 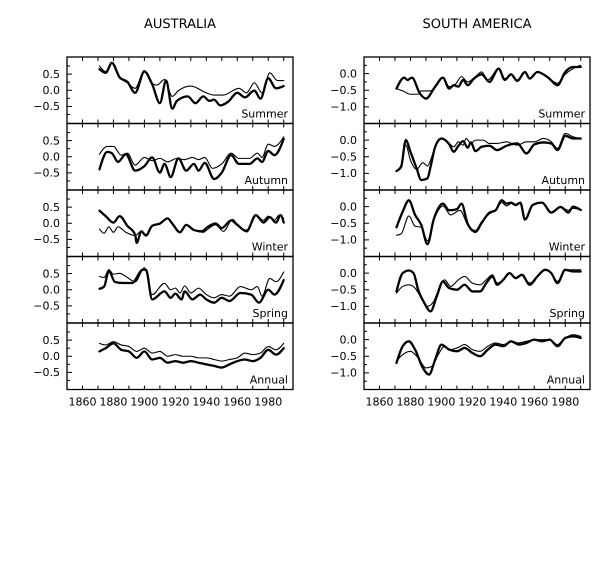 What do you see at coordinates (180, 24) in the screenshot?
I see `chart-title: AUSTRALIA` at bounding box center [180, 24].